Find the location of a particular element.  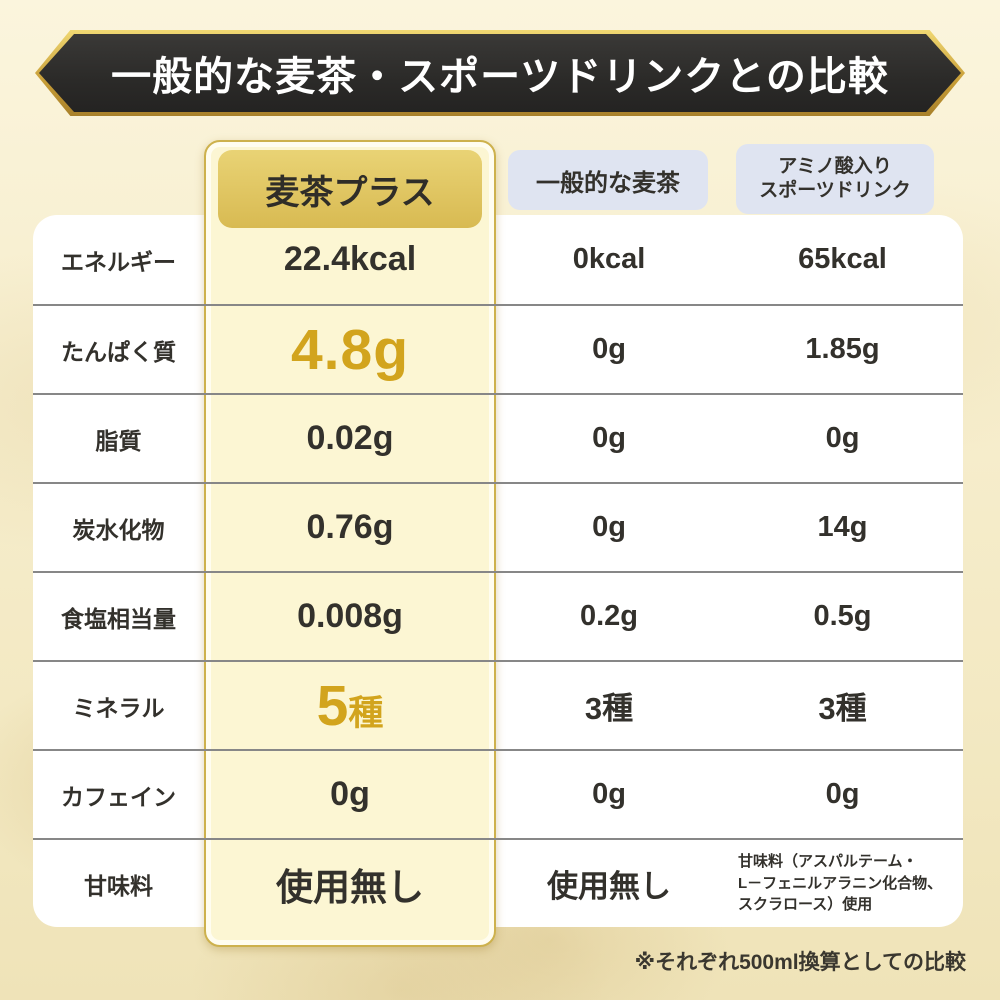

value-product: 0.008g is located at coordinates (350, 616).